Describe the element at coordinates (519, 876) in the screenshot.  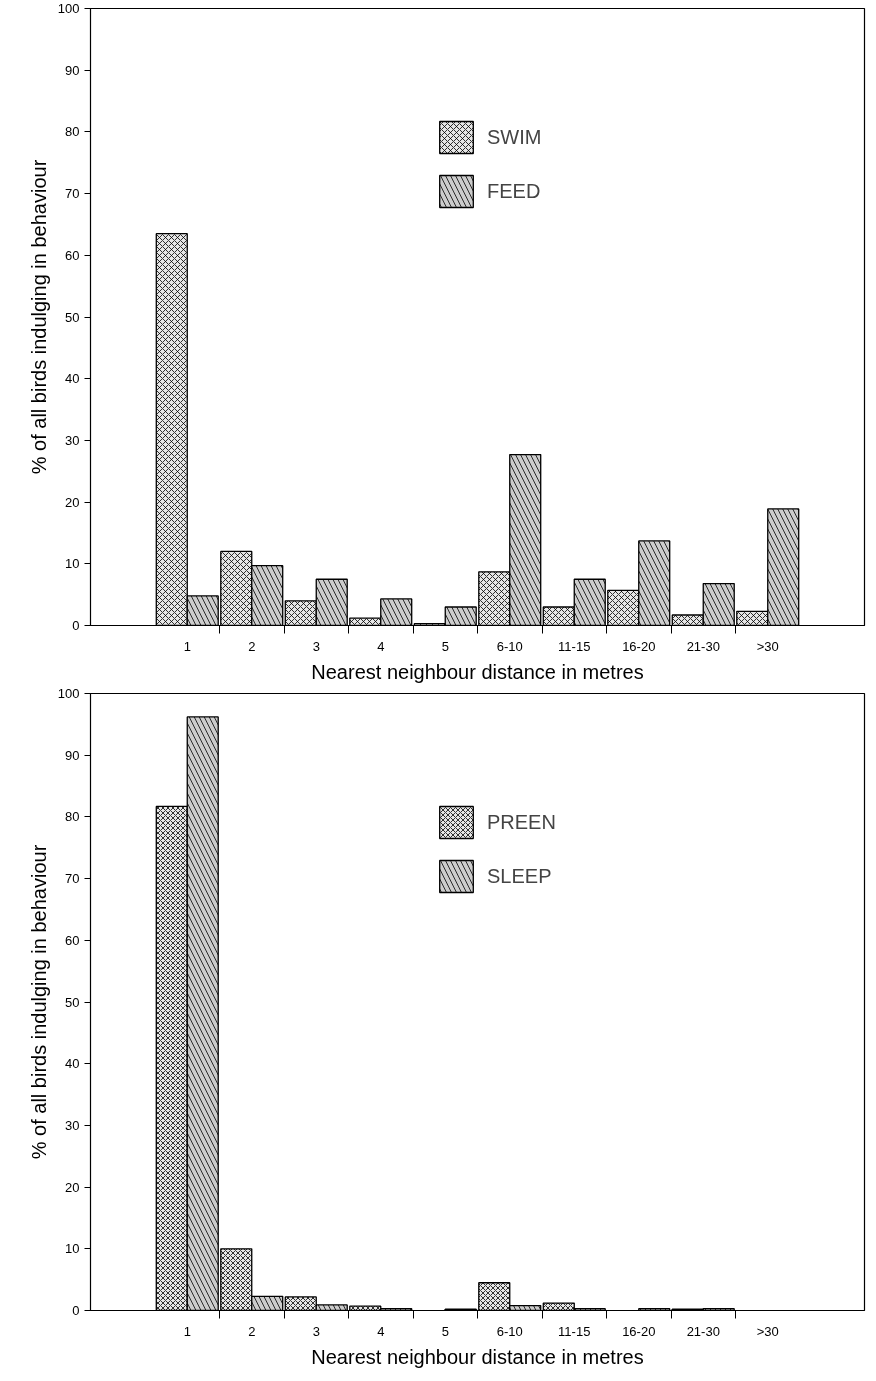
I see `legend-label: SLEEP` at that location.